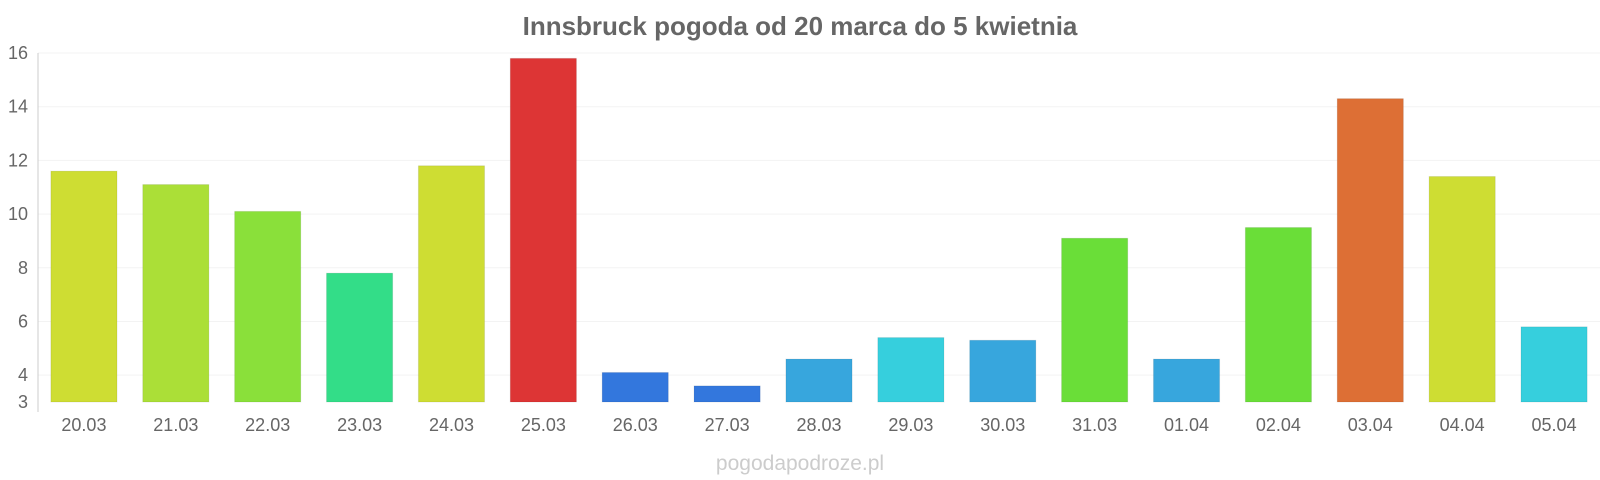 Image resolution: width=1600 pixels, height=480 pixels. What do you see at coordinates (175, 425) in the screenshot?
I see `x-tick-label: 21.03` at bounding box center [175, 425].